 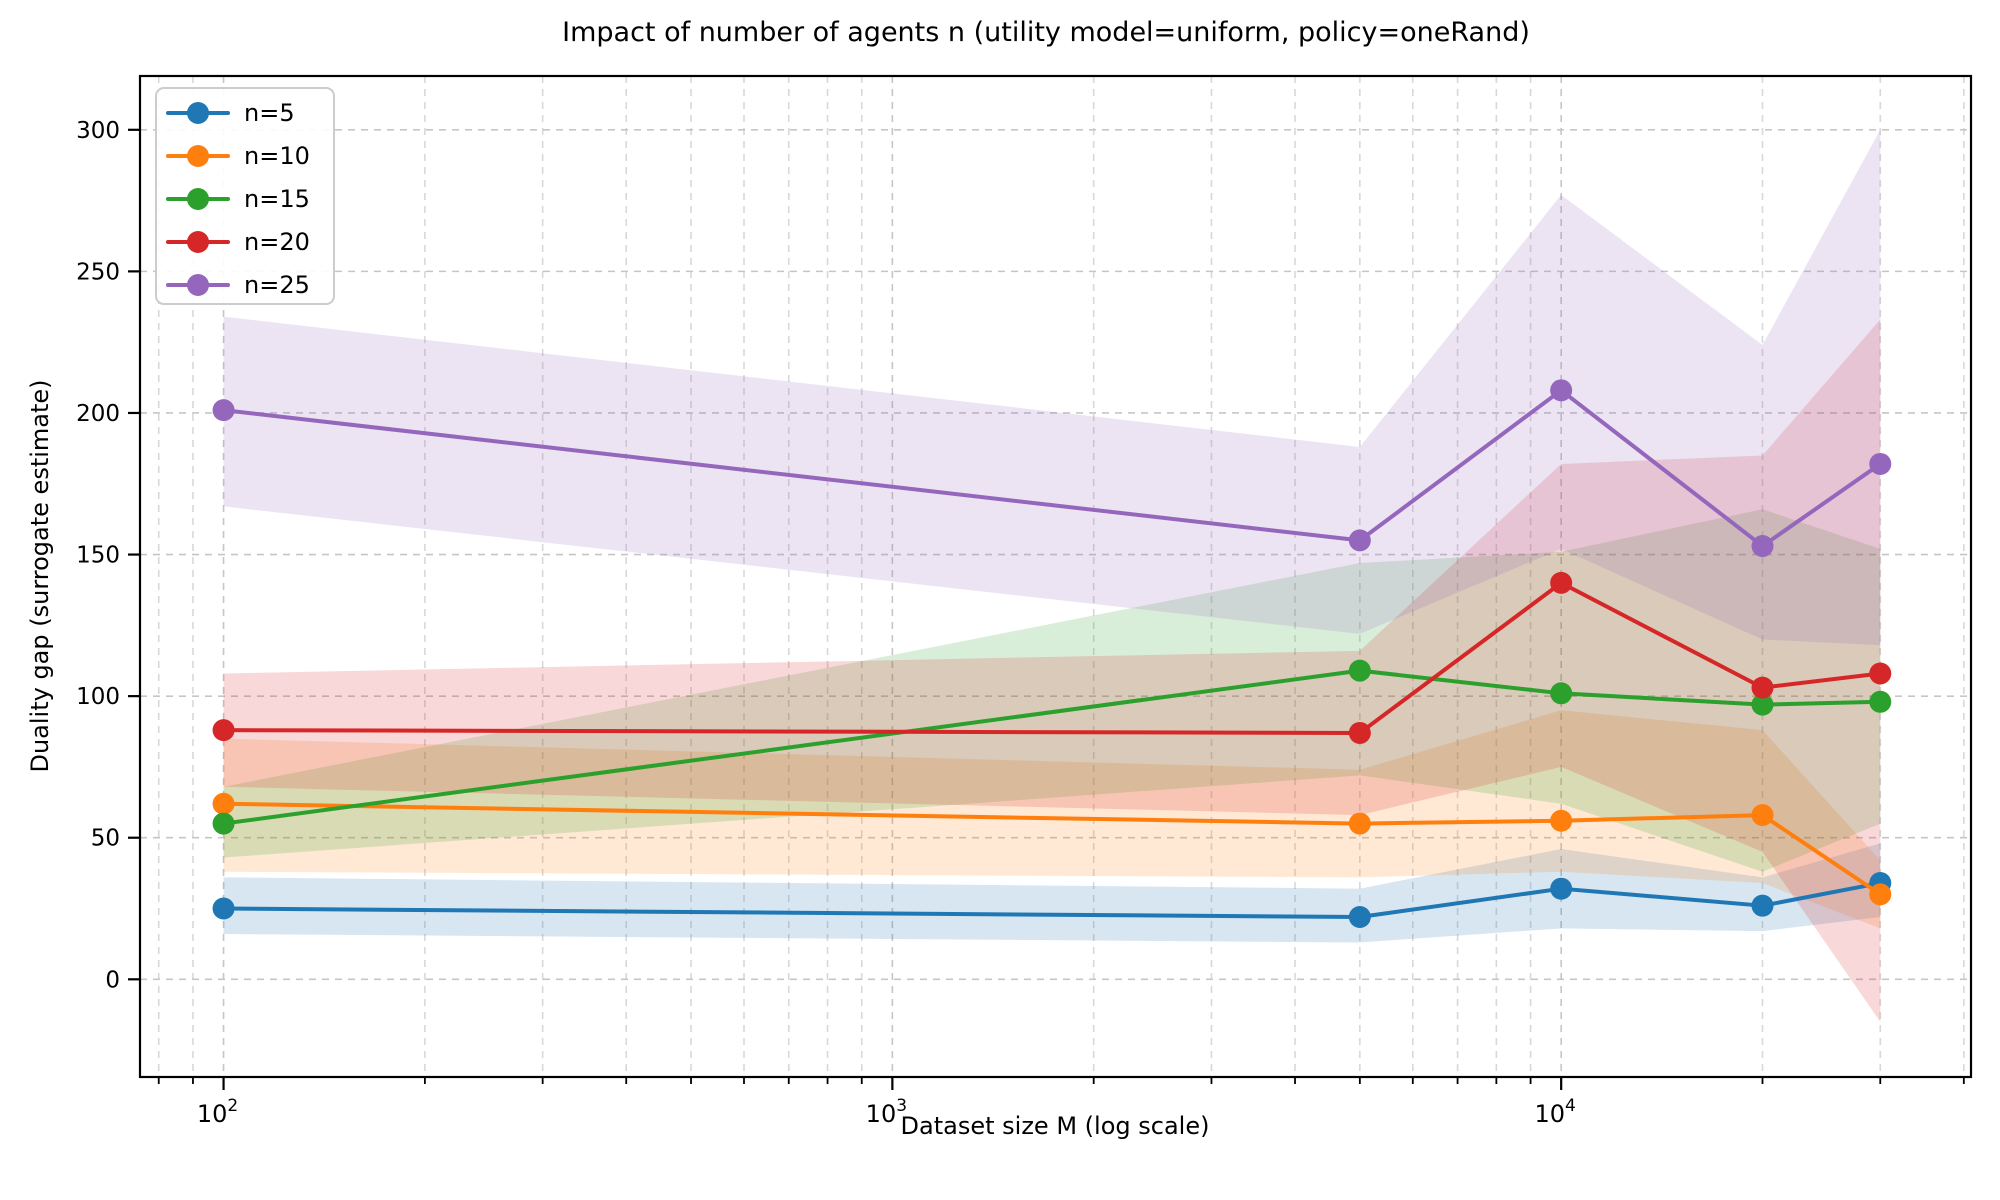 What do you see at coordinates (1880, 894) in the screenshot?
I see `data-point-n=10-M30000` at bounding box center [1880, 894].